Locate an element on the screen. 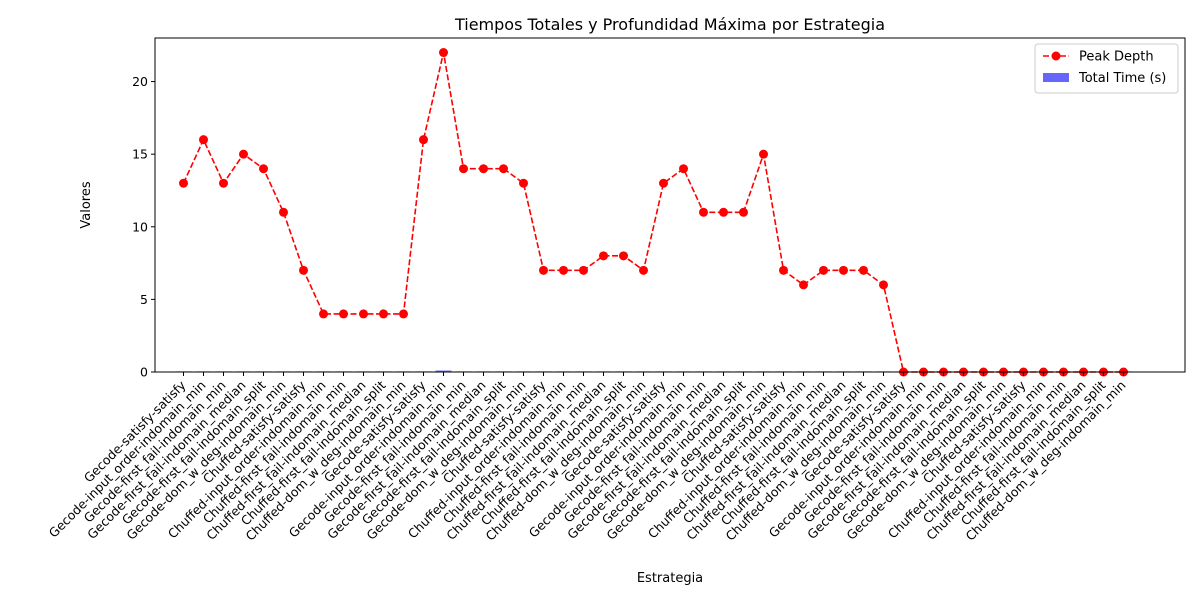 The height and width of the screenshot is (604, 1200). legend-label-peak-depth: Peak Depth is located at coordinates (1116, 57).